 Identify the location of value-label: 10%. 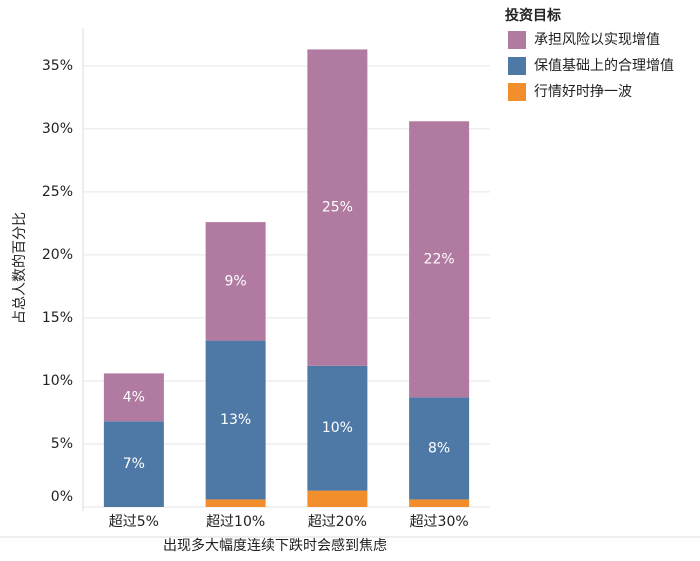
(337, 428).